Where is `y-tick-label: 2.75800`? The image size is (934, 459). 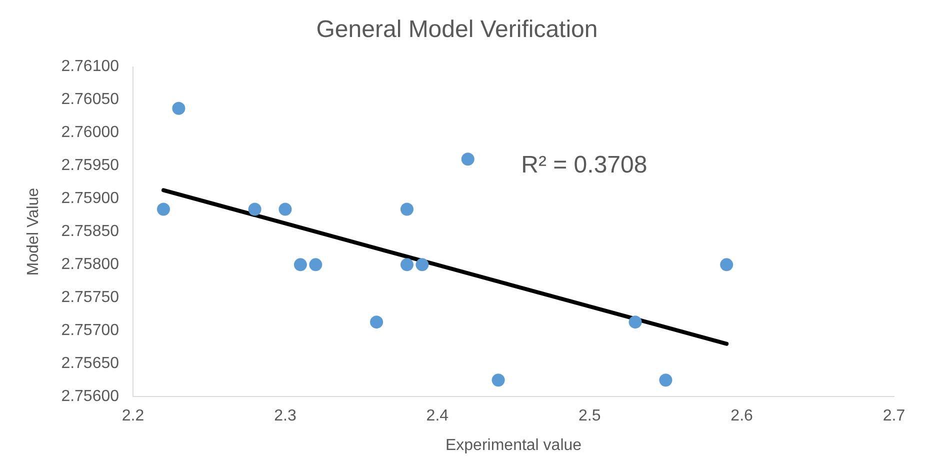 y-tick-label: 2.75800 is located at coordinates (90, 265).